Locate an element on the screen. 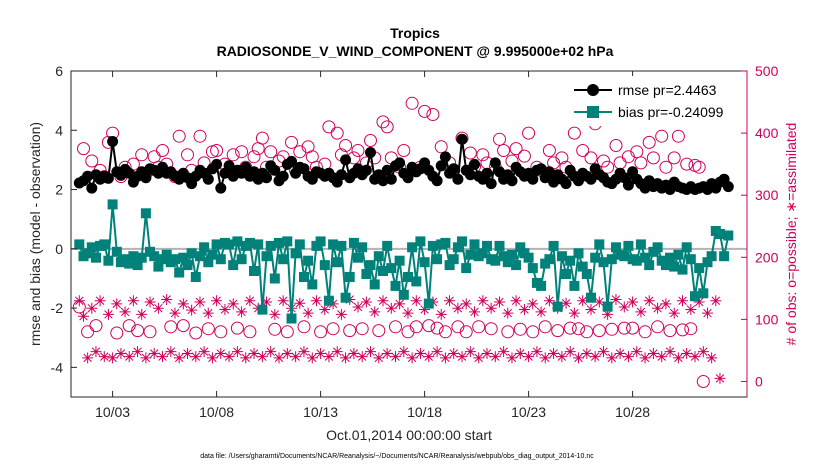 This screenshot has width=830, height=470. y-tick-label: 2 is located at coordinates (59, 190).